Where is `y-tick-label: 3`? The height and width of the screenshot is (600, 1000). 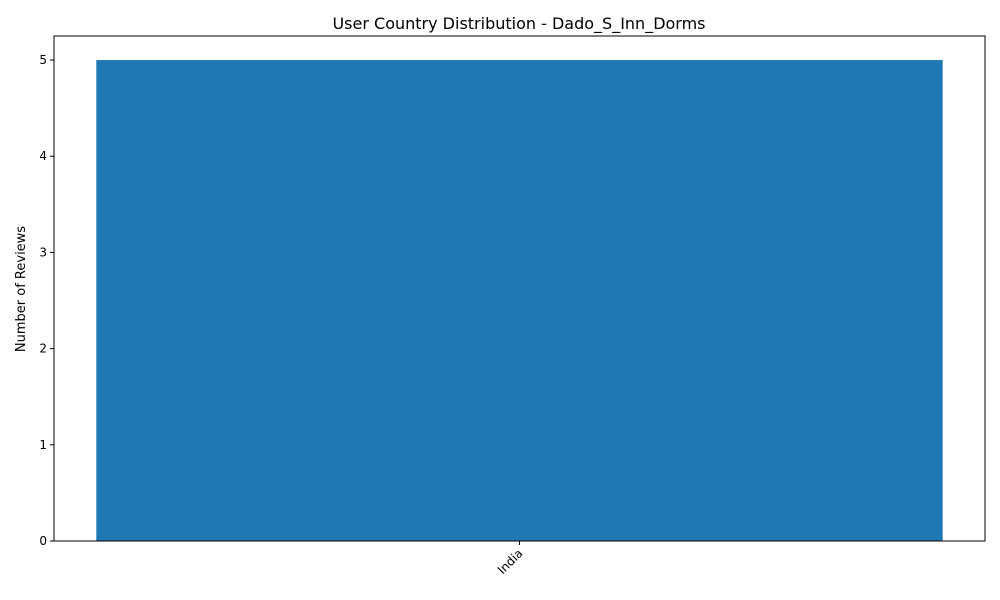 y-tick-label: 3 is located at coordinates (43, 252).